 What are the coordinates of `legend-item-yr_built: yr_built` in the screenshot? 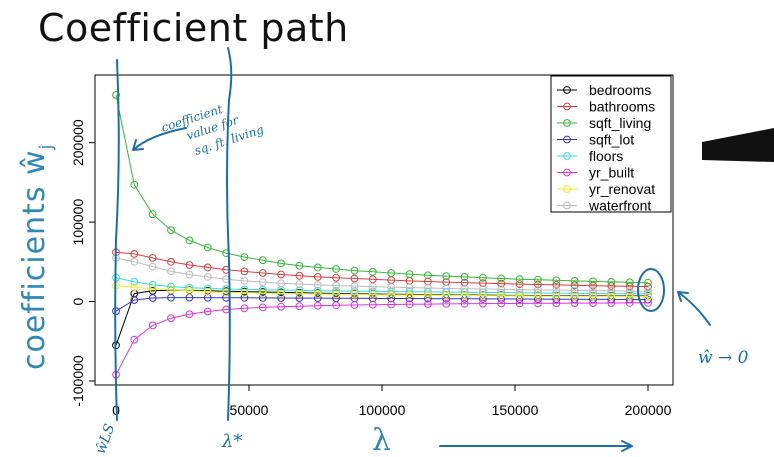 It's located at (595, 173).